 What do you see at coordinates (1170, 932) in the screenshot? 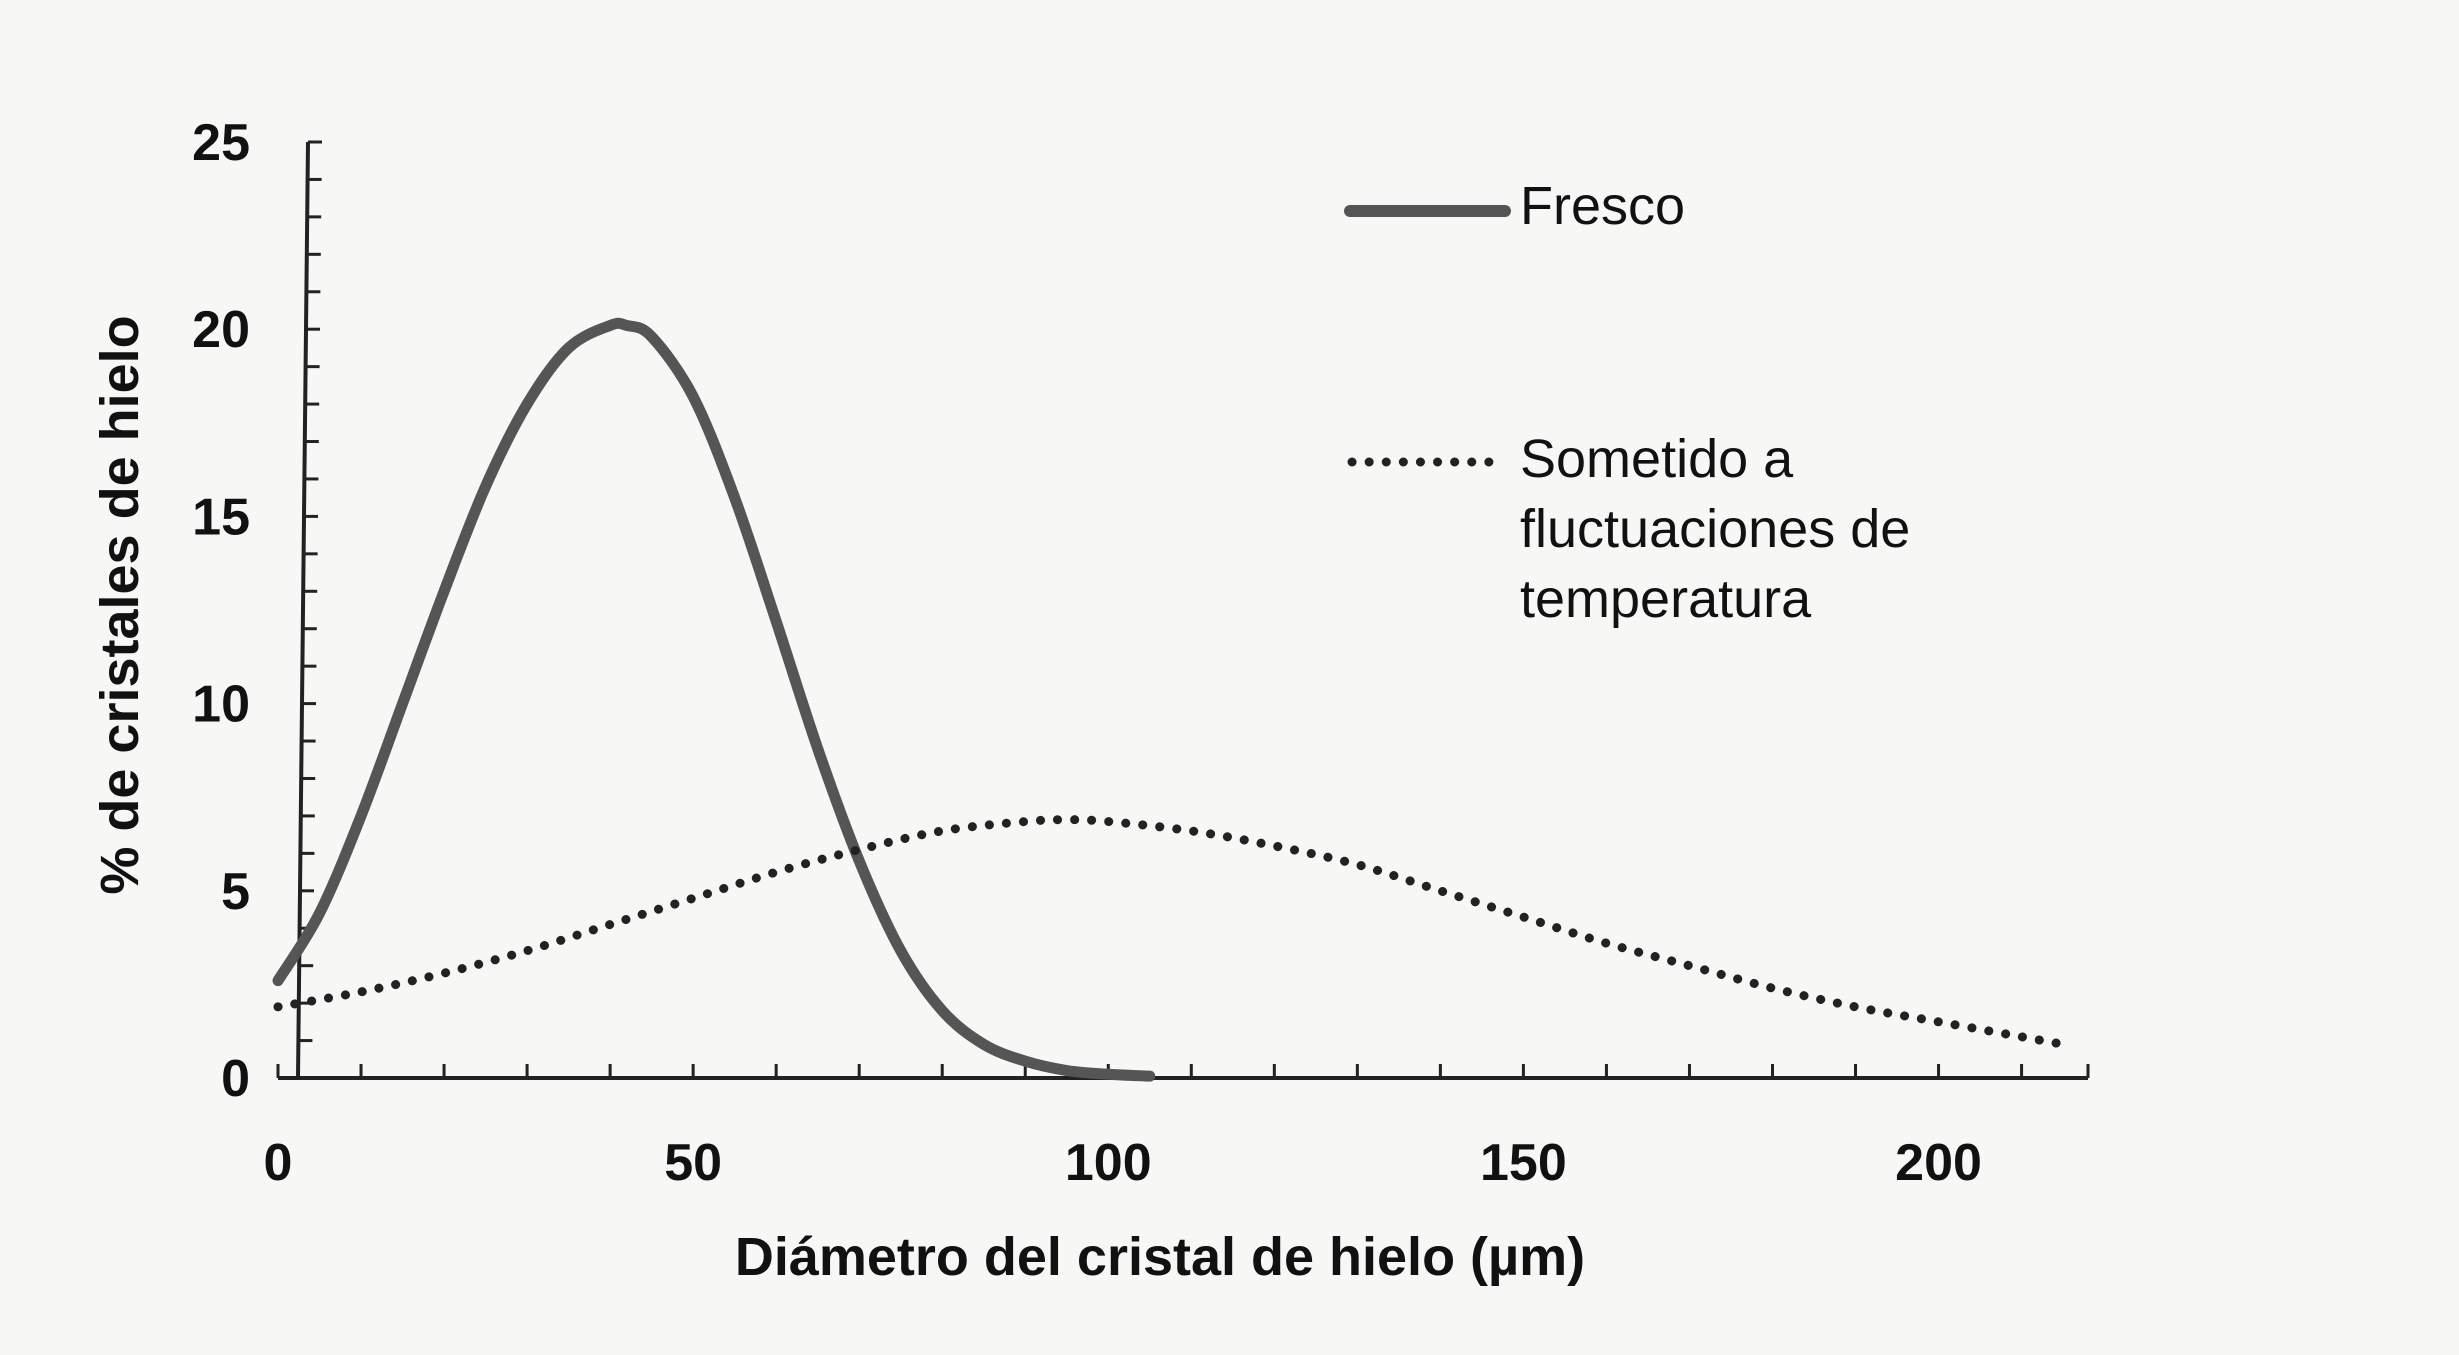
I see `series-line-fluctuaciones` at bounding box center [1170, 932].